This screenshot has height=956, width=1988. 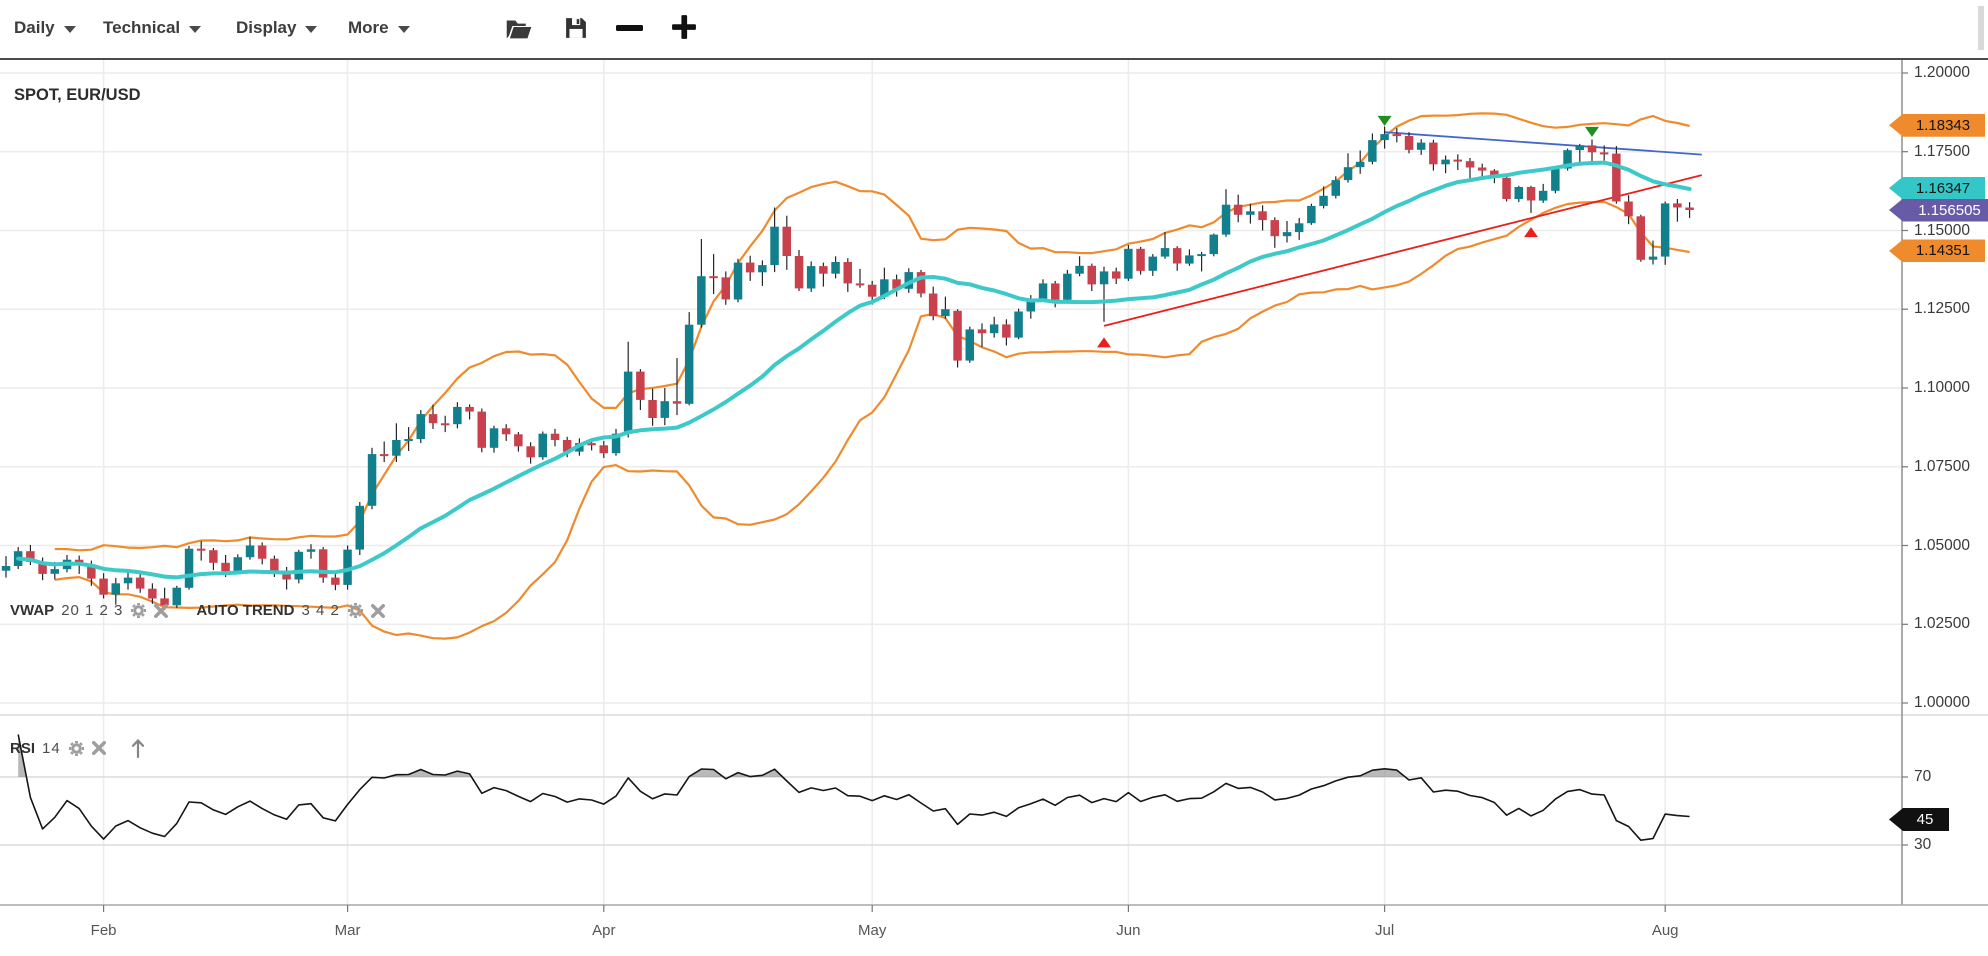 I want to click on save-icon, so click(x=576, y=28).